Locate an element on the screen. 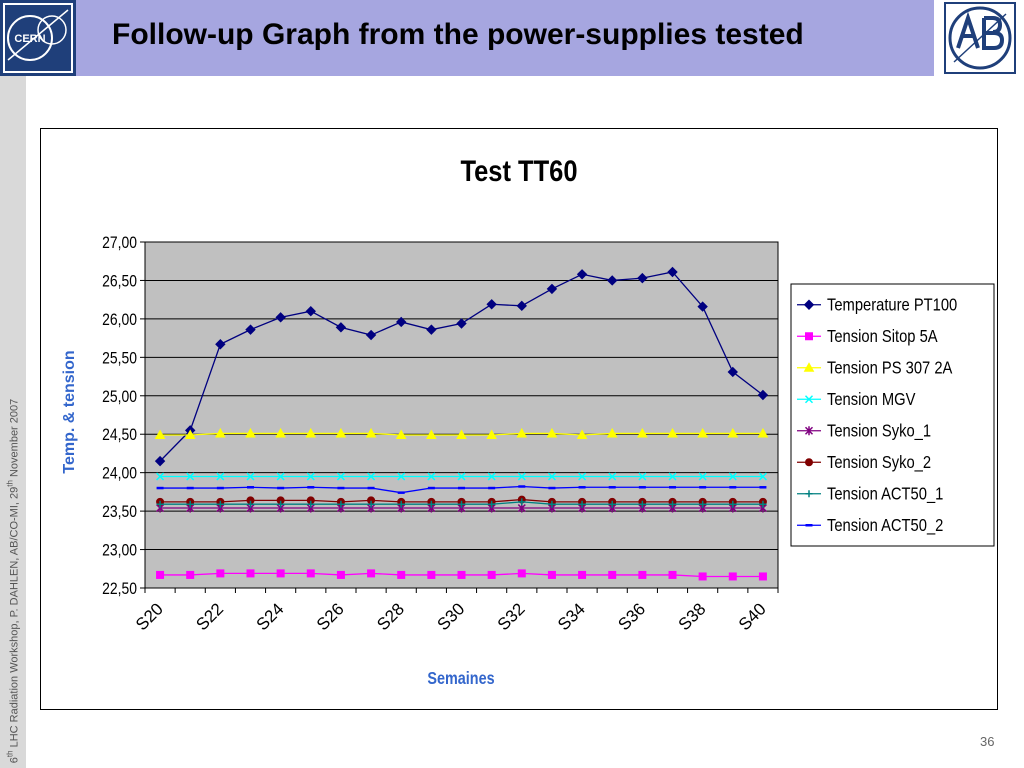 The height and width of the screenshot is (768, 1024). cern-logo: CERN is located at coordinates (38, 38).